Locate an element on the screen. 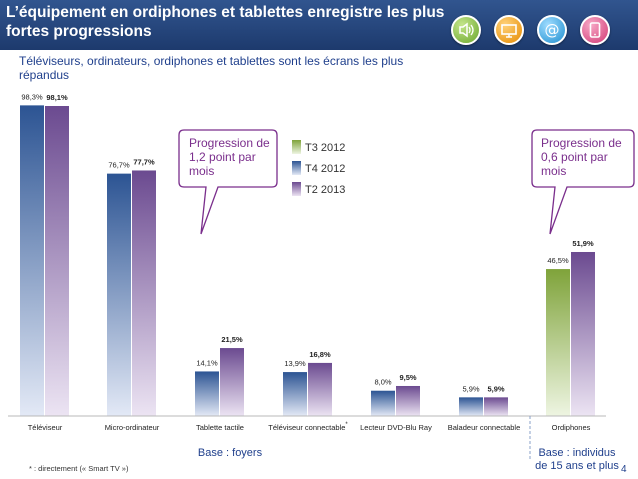  category-label: Baladeur connectable is located at coordinates (484, 427).